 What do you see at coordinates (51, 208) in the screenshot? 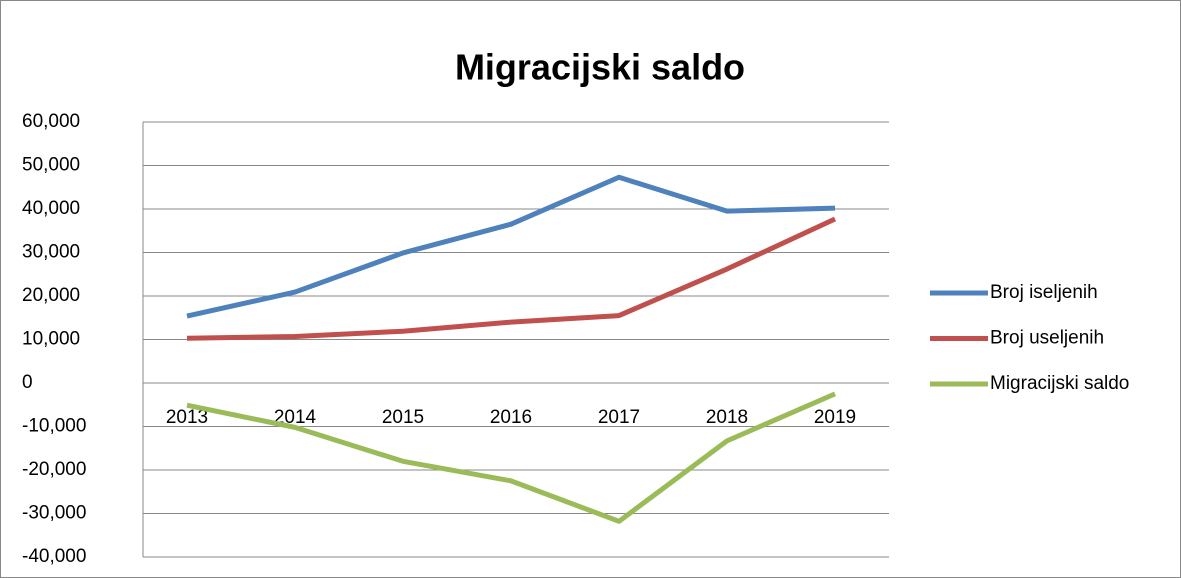
I see `y-tick-label: 40,000` at bounding box center [51, 208].